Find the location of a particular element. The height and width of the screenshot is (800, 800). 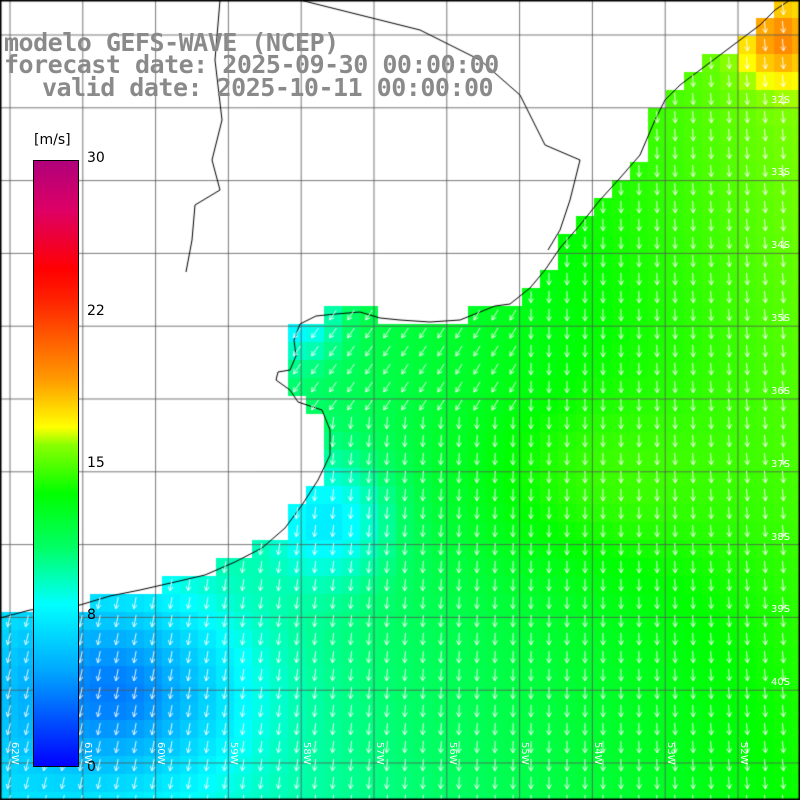

lat-label-38s: 38S is located at coordinates (781, 537).